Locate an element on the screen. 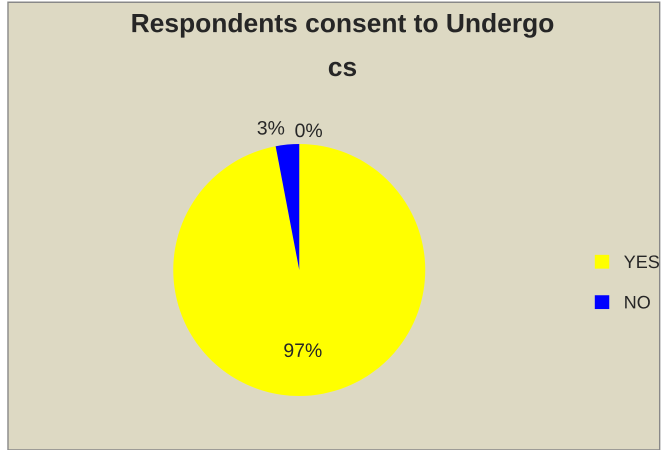 This screenshot has height=450, width=665. legend-label: NO is located at coordinates (637, 302).